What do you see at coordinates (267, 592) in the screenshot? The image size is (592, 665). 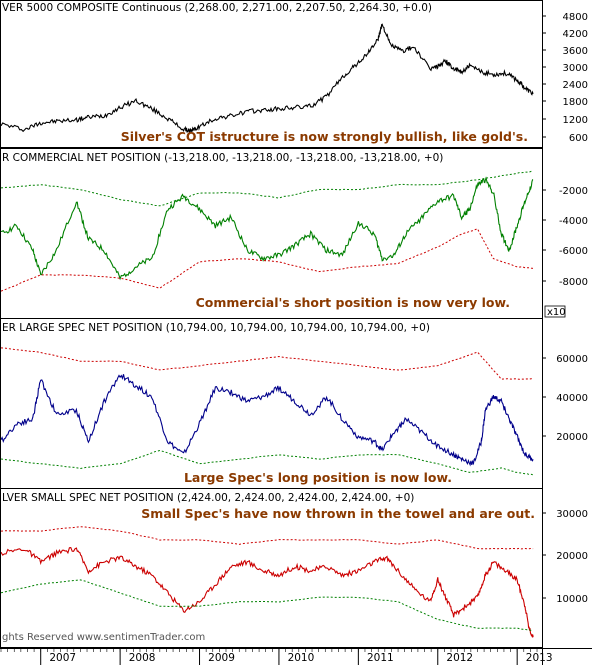 I see `panel-4-series-1-line` at bounding box center [267, 592].